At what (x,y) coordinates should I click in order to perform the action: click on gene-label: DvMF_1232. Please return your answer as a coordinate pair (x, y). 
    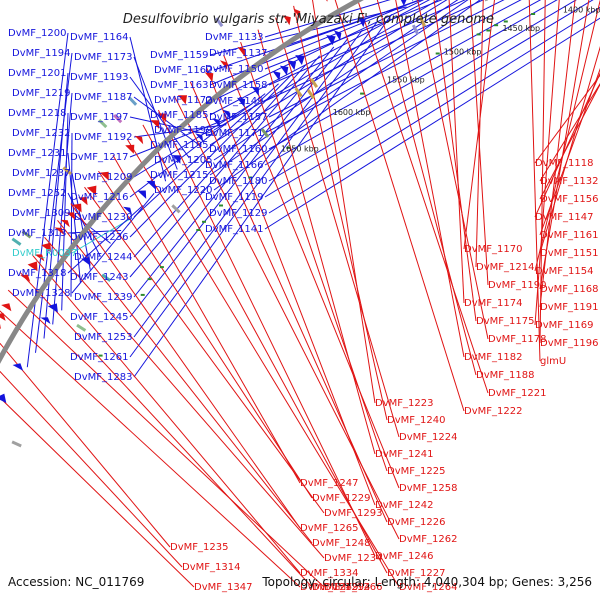
    Looking at the image, I should click on (41, 133).